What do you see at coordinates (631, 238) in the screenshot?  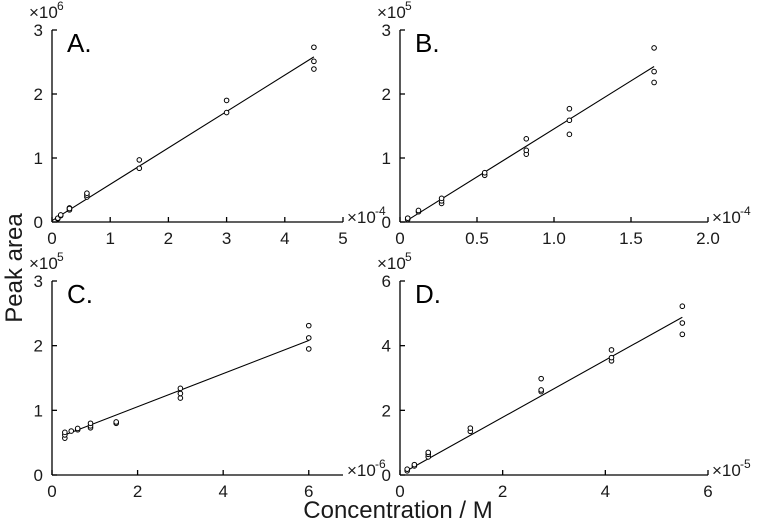 I see `x-tick-label: 1.5` at bounding box center [631, 238].